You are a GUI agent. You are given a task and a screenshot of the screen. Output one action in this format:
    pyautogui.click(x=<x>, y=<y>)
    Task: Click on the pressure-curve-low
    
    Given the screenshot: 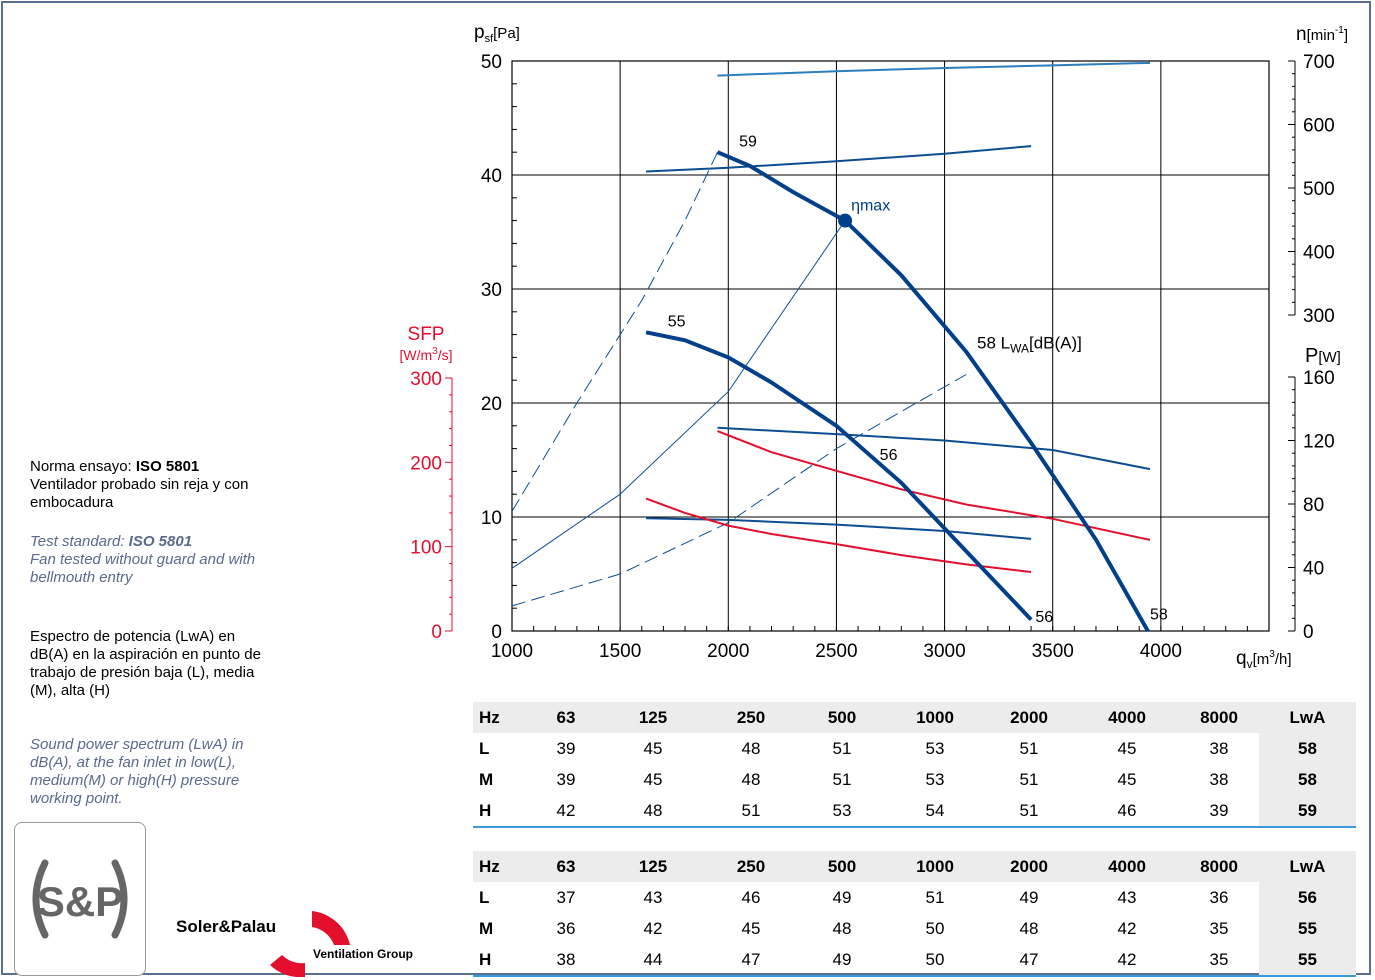 What is the action you would take?
    pyautogui.click(x=839, y=475)
    